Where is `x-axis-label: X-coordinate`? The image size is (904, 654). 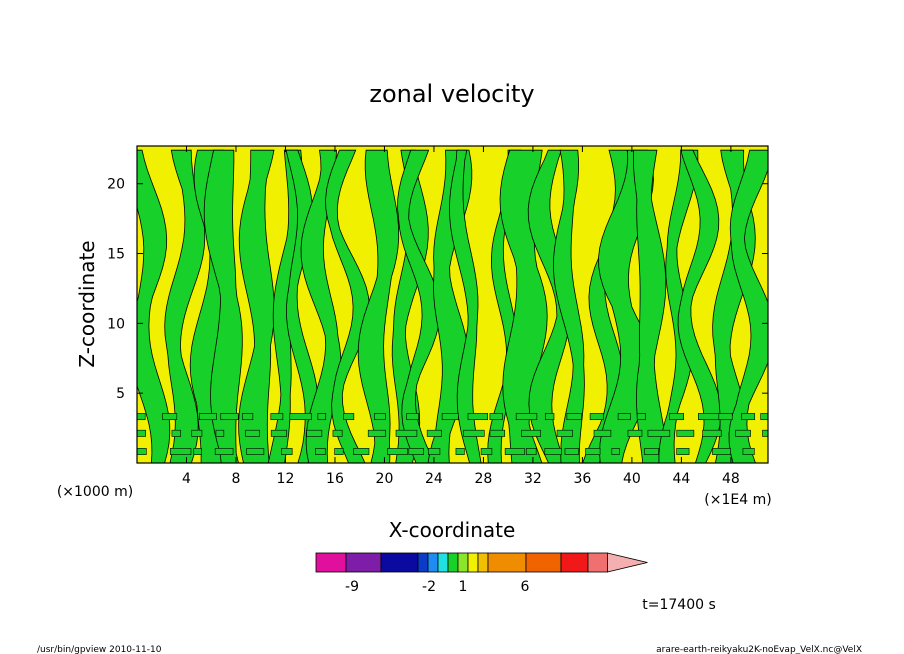 x-axis-label: X-coordinate is located at coordinates (452, 530).